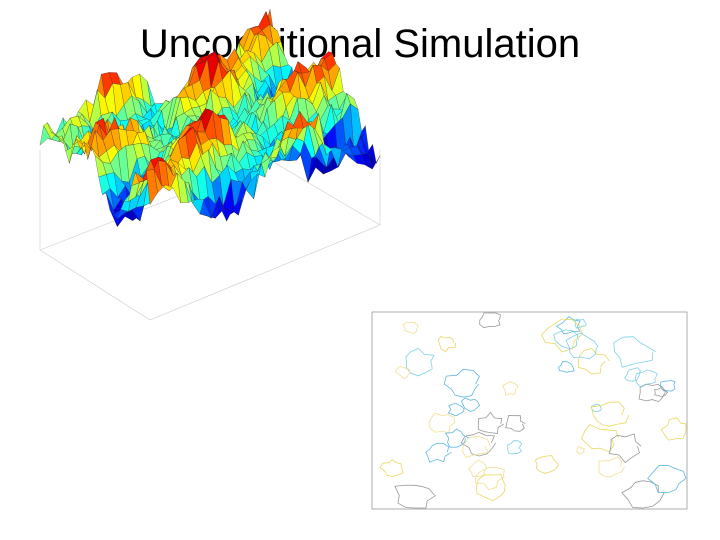  What do you see at coordinates (325, 192) in the screenshot?
I see `axis-box` at bounding box center [325, 192].